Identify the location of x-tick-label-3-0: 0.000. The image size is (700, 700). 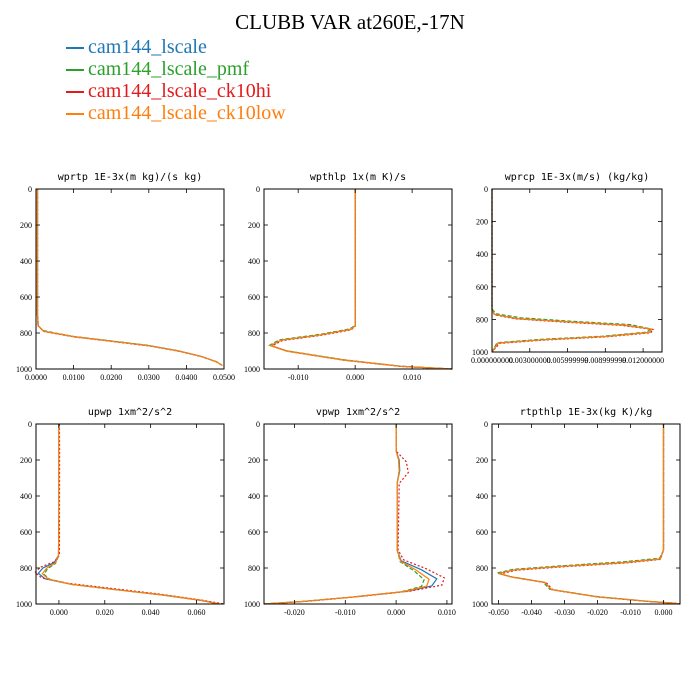
(59, 612).